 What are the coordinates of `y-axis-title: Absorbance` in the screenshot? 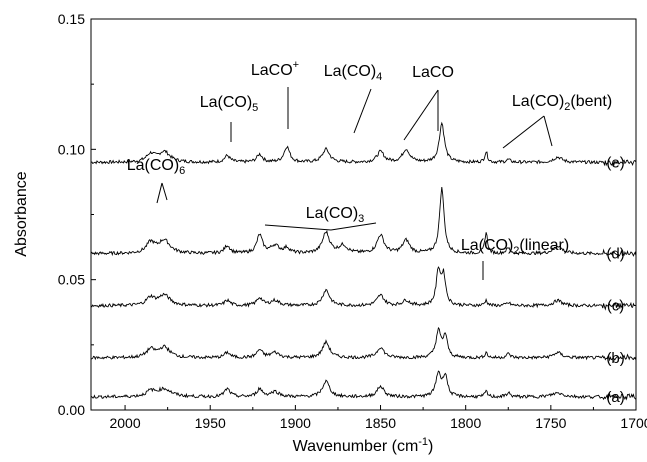 It's located at (21, 213).